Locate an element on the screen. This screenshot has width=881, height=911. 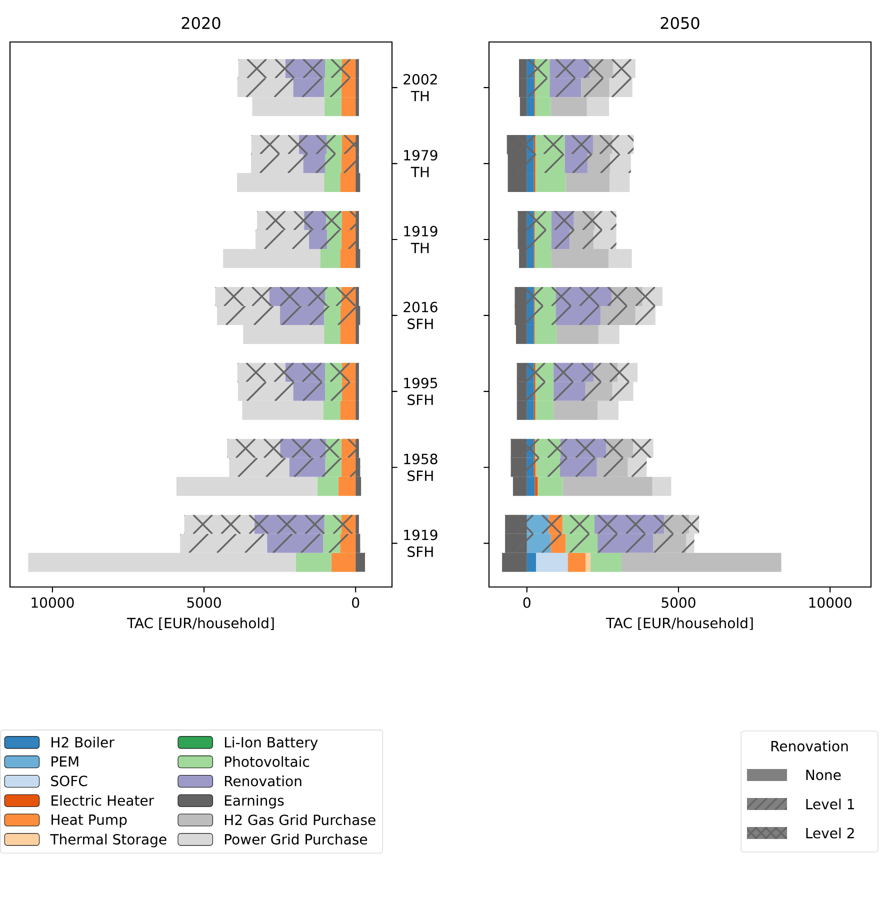
legend-label: Electric Heater is located at coordinates (103, 800).